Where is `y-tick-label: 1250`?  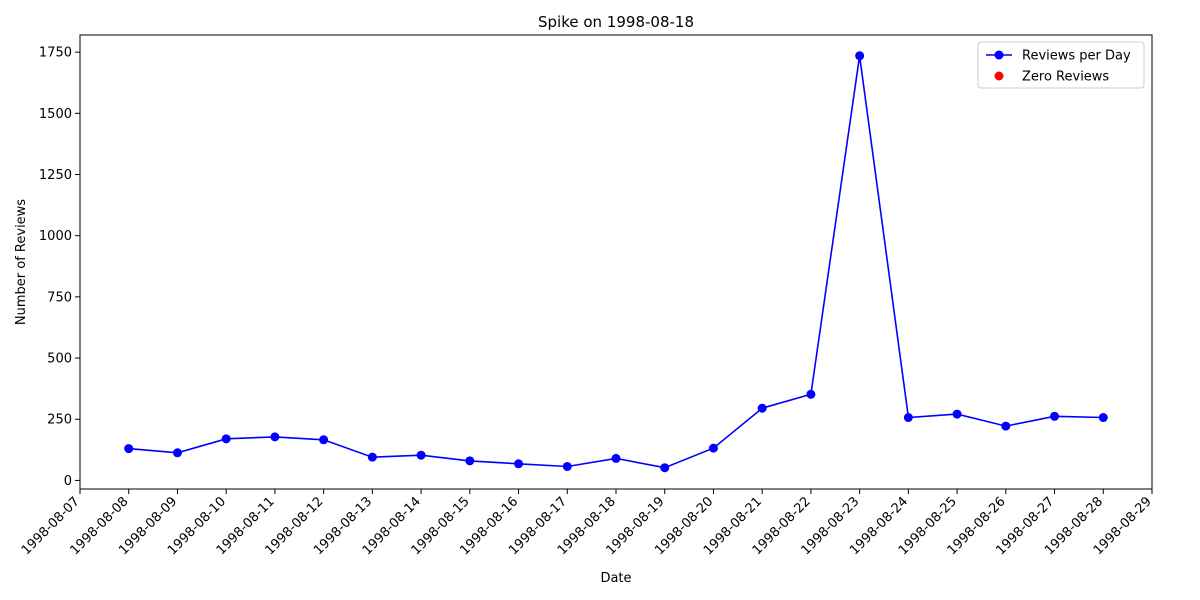
y-tick-label: 1250 is located at coordinates (55, 175).